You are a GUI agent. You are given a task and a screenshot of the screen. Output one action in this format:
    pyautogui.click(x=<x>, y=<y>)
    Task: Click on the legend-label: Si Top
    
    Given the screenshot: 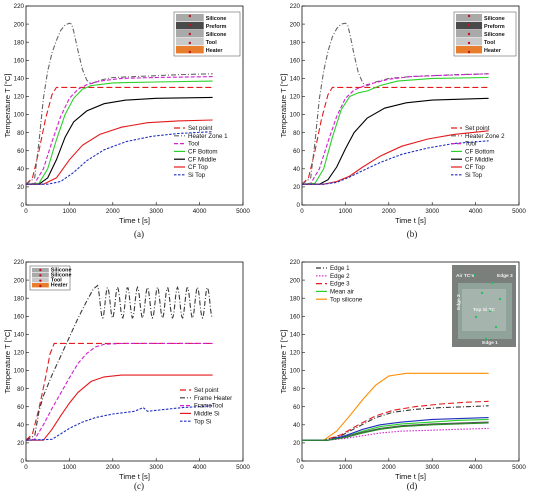 What is the action you would take?
    pyautogui.click(x=474, y=175)
    